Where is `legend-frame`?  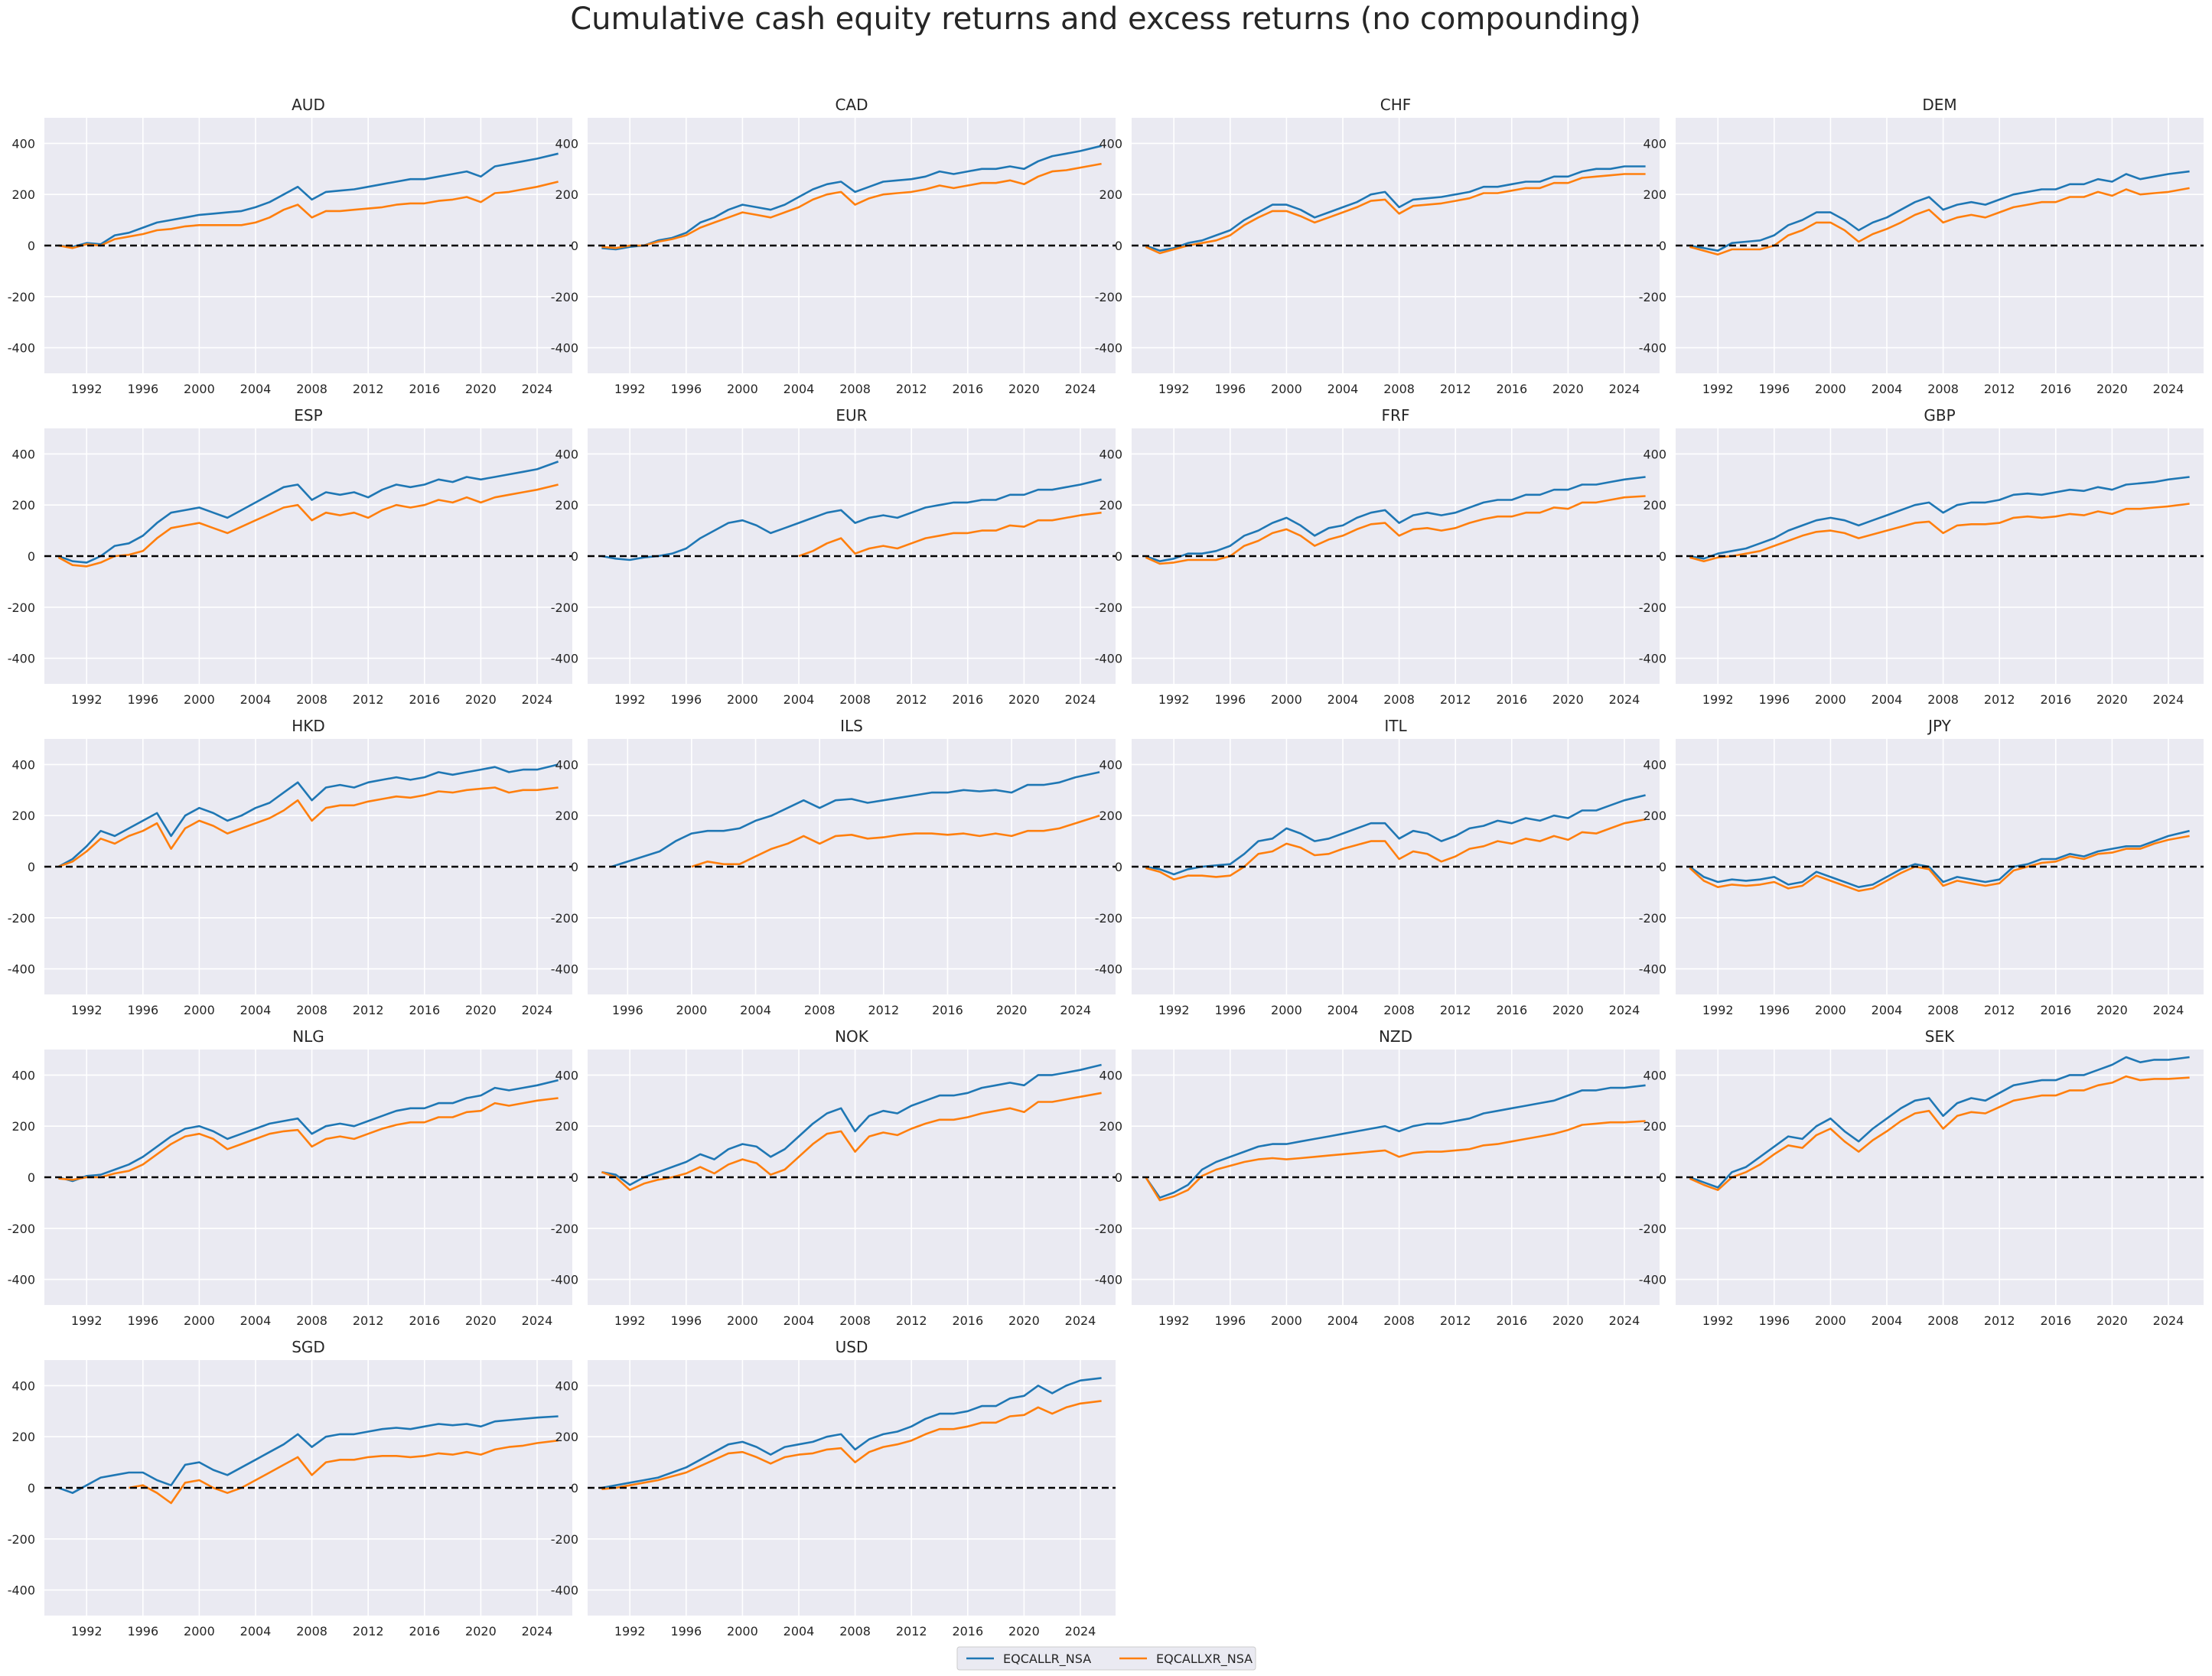 legend-frame is located at coordinates (1106, 1659).